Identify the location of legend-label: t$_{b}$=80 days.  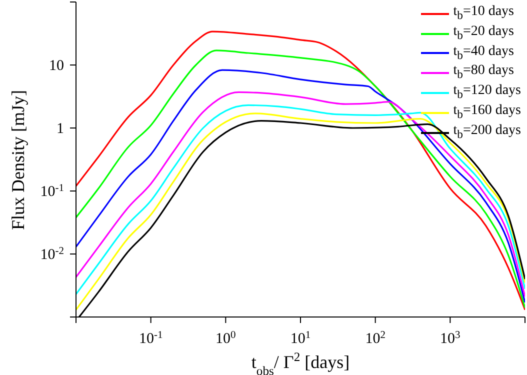
(483, 73).